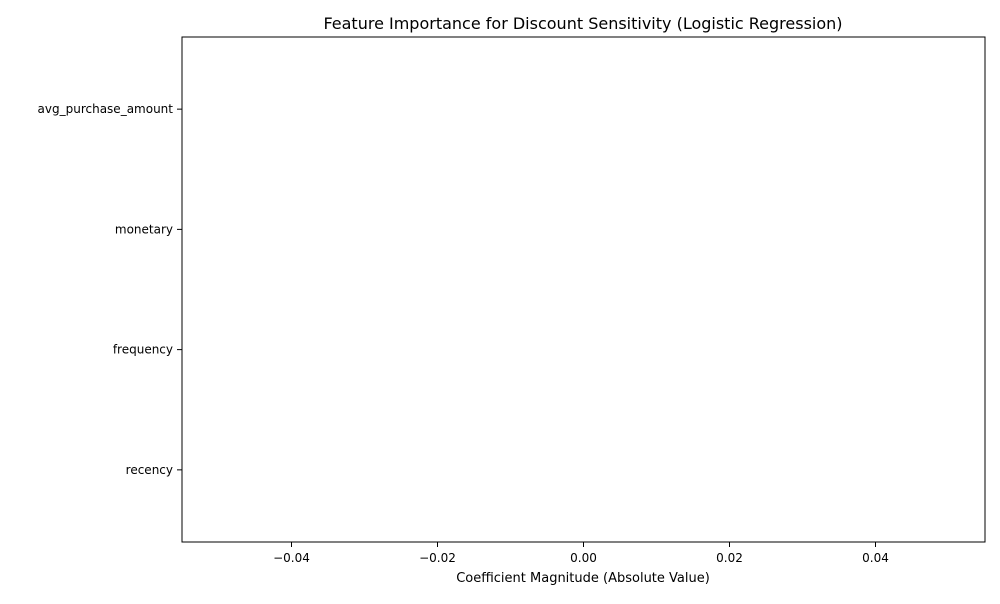 The width and height of the screenshot is (1000, 604). Describe the element at coordinates (149, 470) in the screenshot. I see `y-tick-label-recency: recency` at that location.